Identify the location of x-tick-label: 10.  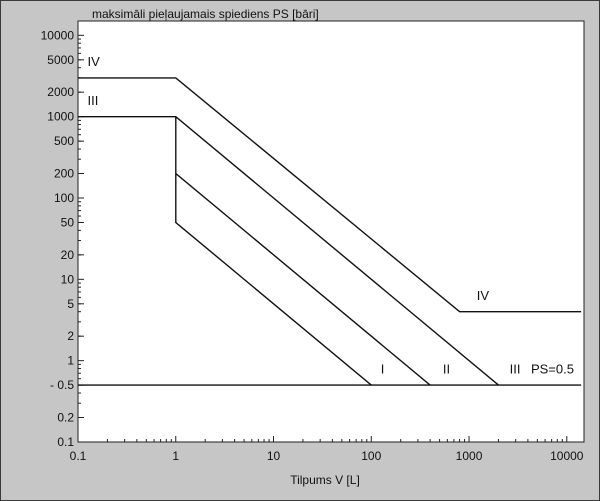
(274, 456).